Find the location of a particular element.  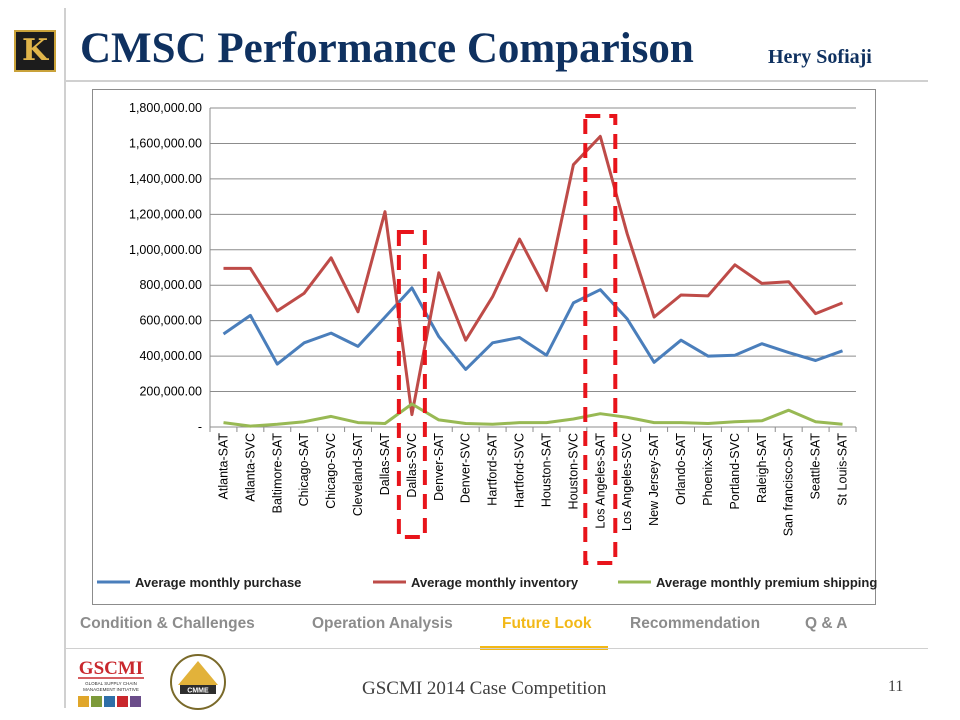

x-tick-label: Houston-SAT is located at coordinates (546, 470).